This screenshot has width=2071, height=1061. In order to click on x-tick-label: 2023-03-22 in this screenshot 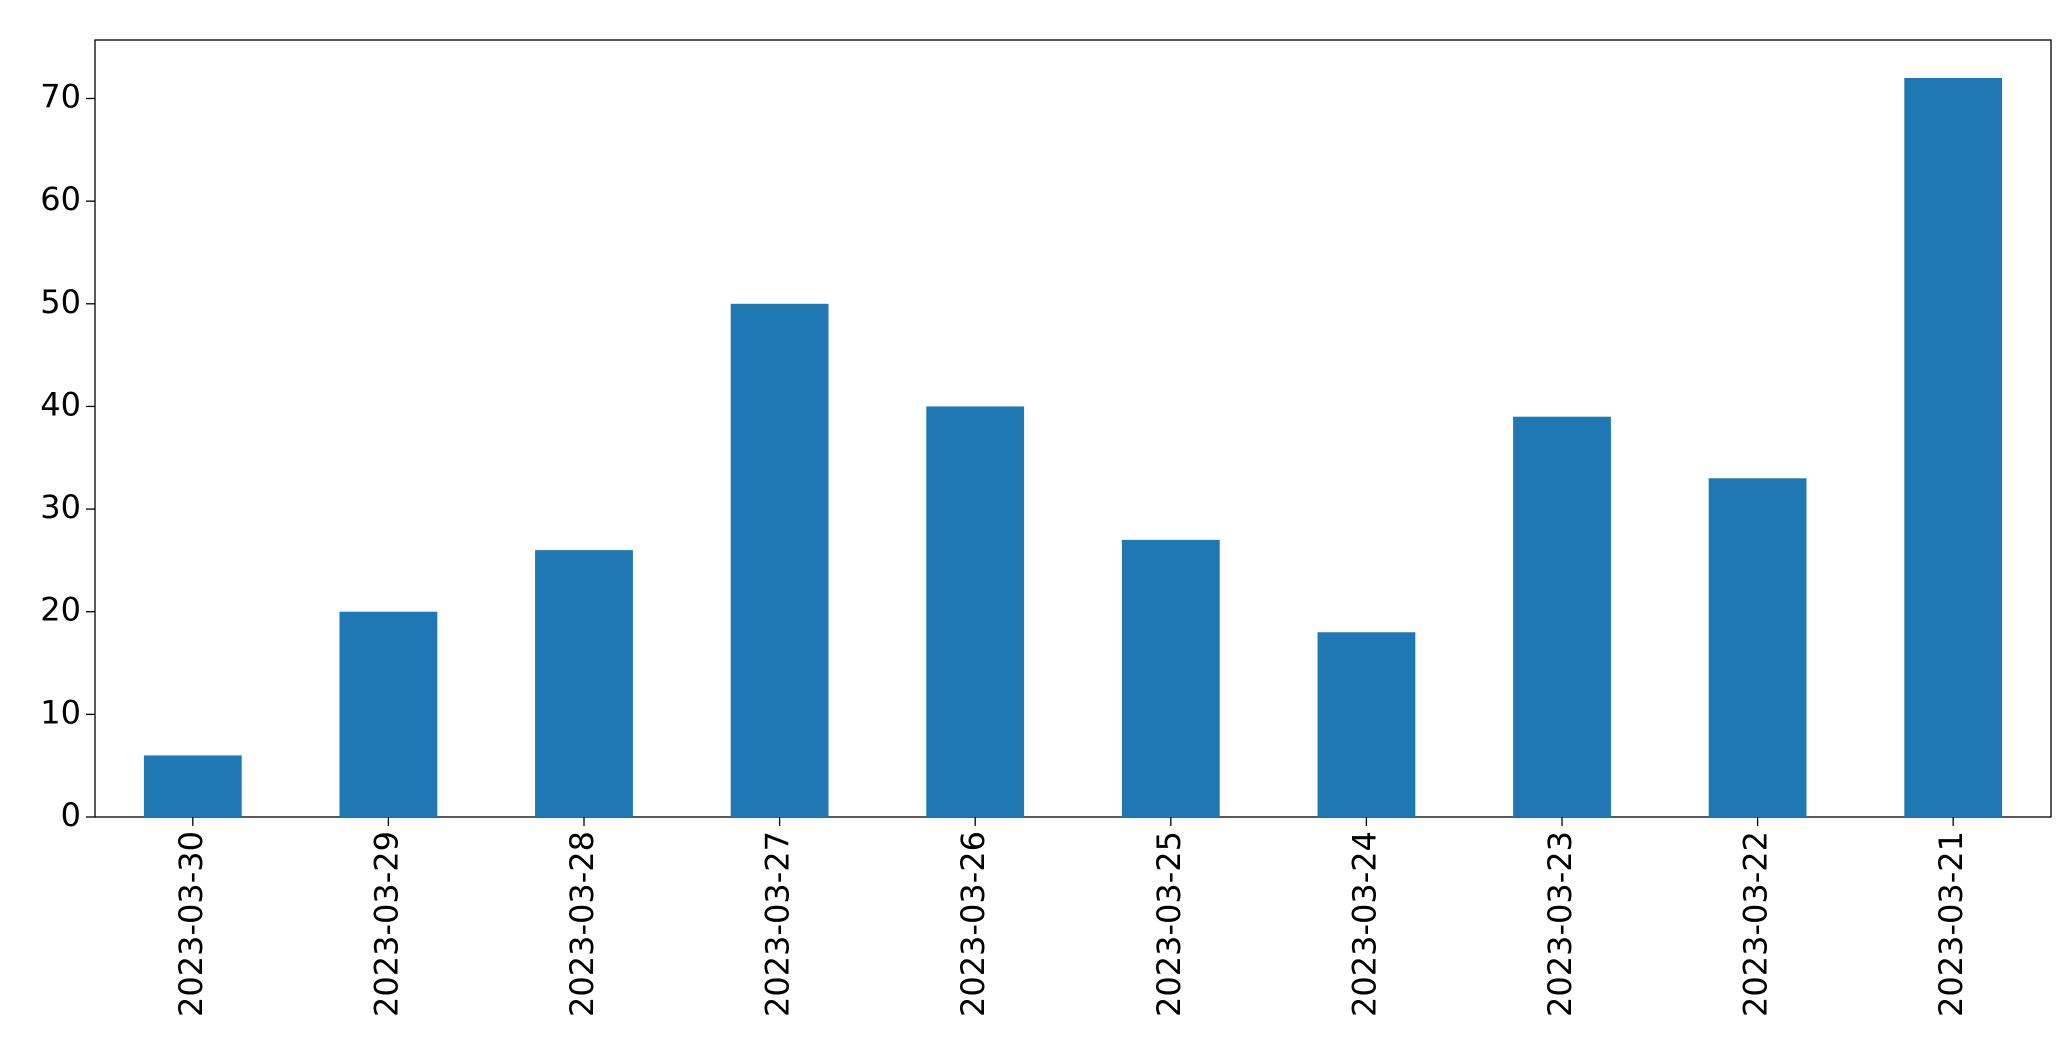, I will do `click(1756, 924)`.